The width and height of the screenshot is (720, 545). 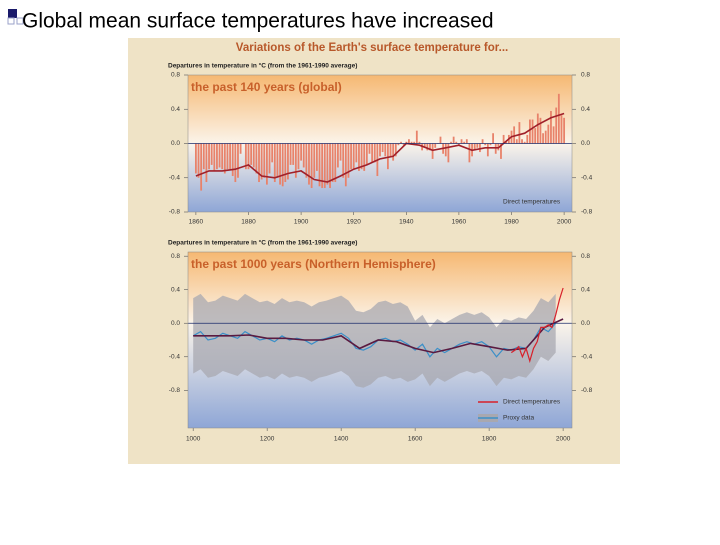 I want to click on y-tick-label: -0.4, so click(x=175, y=356).